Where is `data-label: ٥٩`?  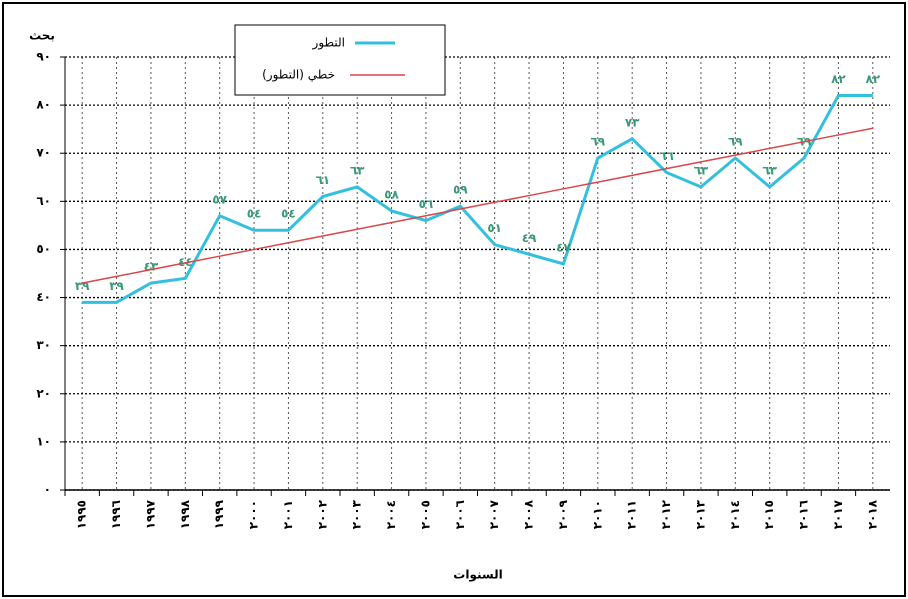
data-label: ٥٩ is located at coordinates (460, 190).